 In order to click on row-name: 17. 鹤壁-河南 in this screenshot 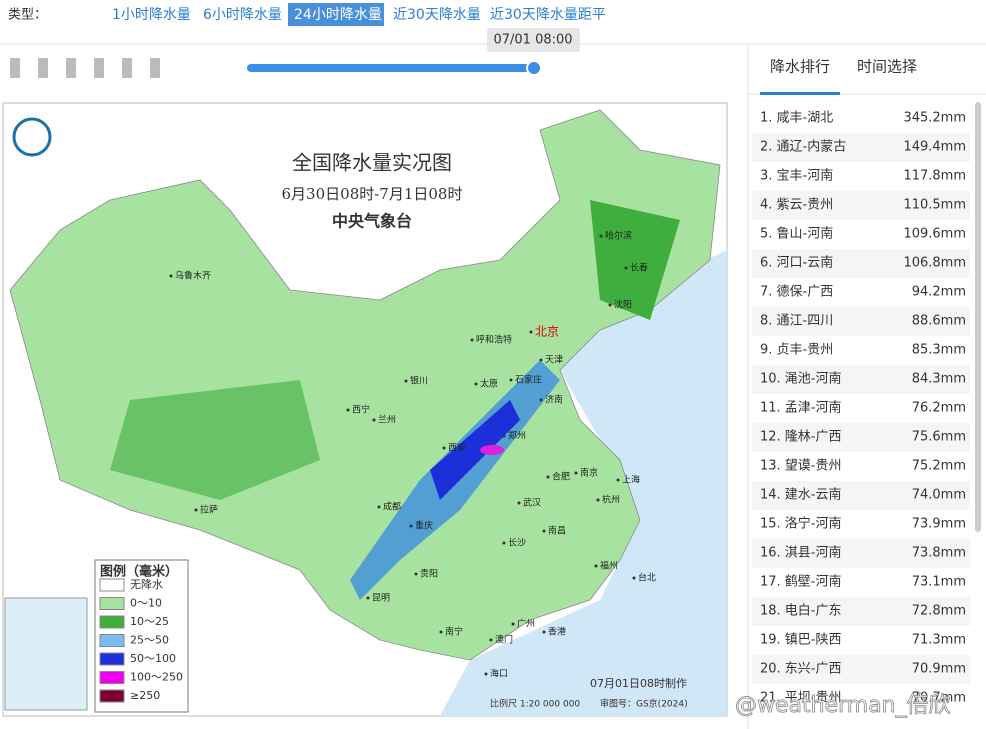, I will do `click(801, 582)`.